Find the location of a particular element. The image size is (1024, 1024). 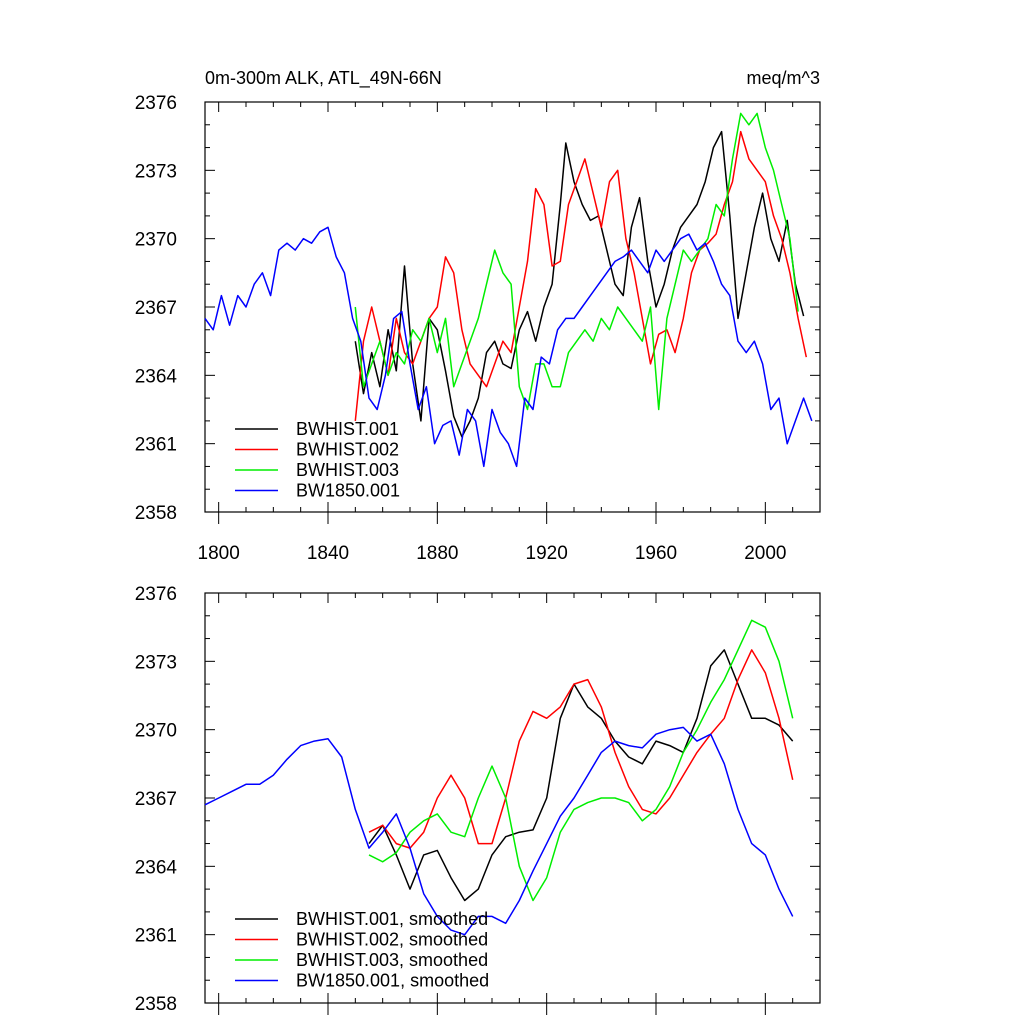

legend-label: BWHIST.002, smoothed is located at coordinates (392, 940).